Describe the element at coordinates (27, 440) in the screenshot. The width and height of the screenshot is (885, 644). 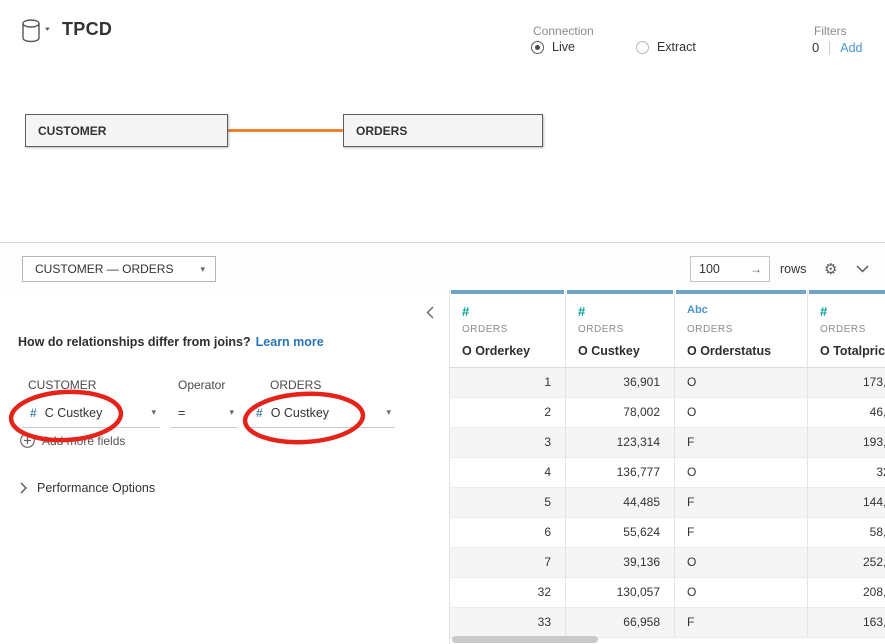
I see `plus-circle-icon` at that location.